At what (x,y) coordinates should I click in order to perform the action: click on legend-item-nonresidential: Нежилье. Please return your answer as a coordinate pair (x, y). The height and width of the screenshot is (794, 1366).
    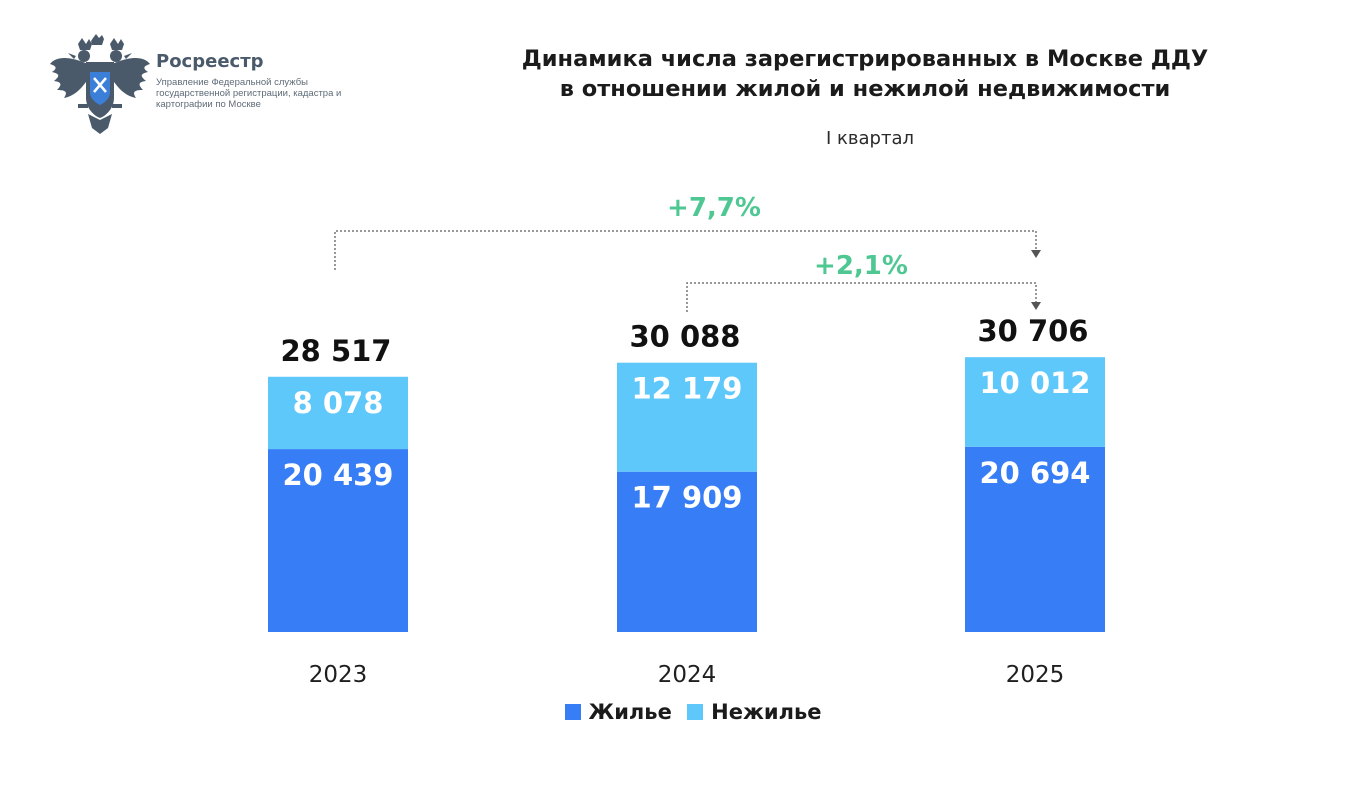
    Looking at the image, I should click on (754, 712).